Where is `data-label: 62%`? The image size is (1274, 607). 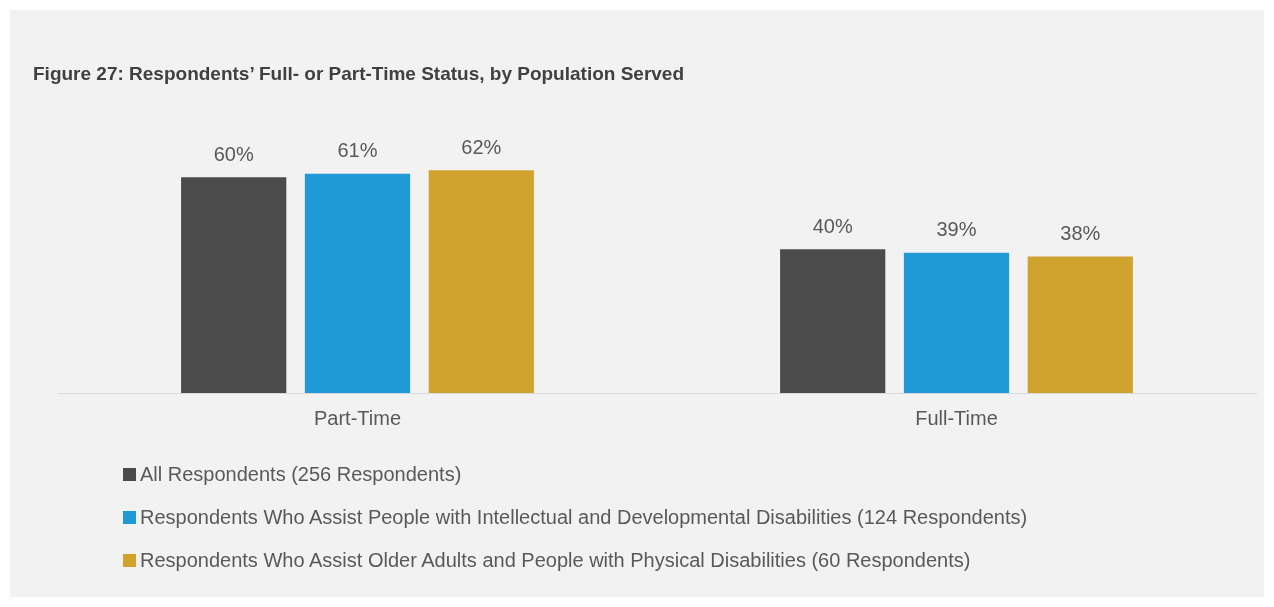 data-label: 62% is located at coordinates (481, 146).